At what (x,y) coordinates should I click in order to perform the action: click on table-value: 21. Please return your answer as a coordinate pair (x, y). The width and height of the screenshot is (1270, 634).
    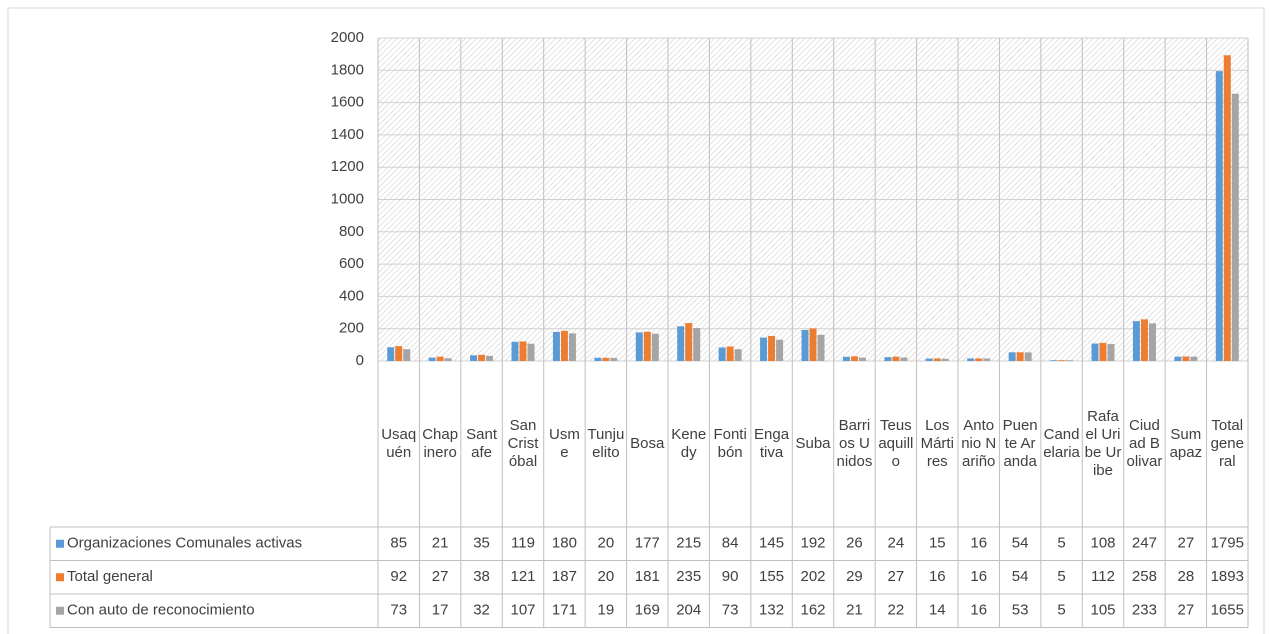
    Looking at the image, I should click on (440, 543).